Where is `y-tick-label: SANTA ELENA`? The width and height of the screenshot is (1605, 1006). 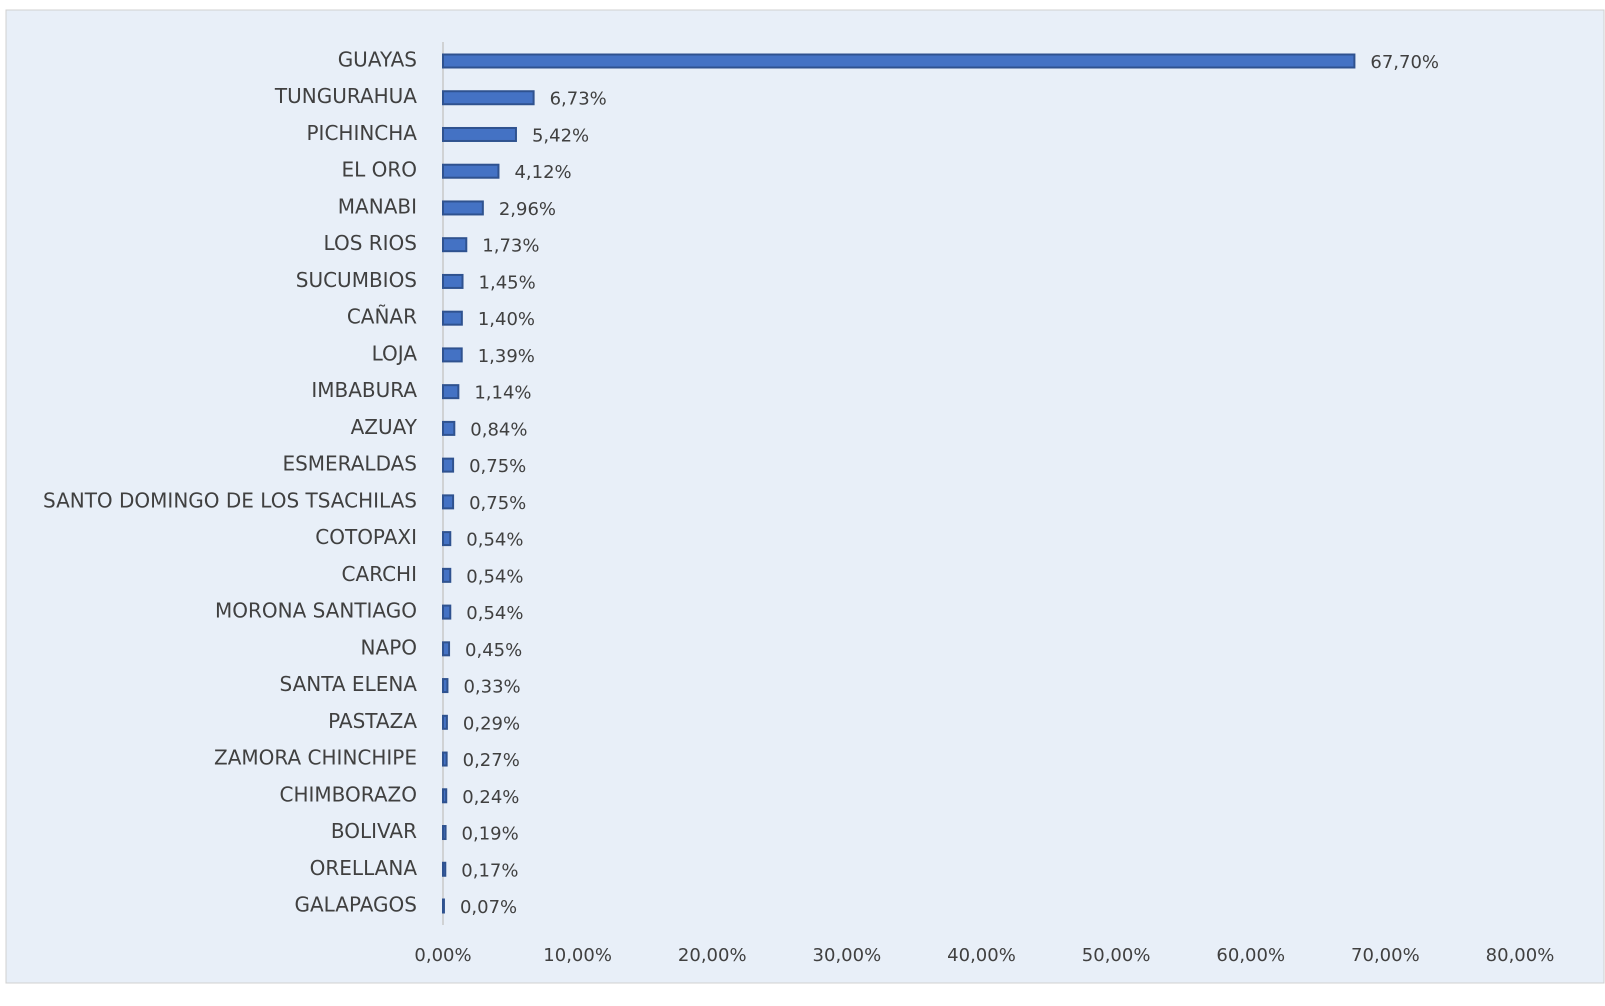 y-tick-label: SANTA ELENA is located at coordinates (349, 684).